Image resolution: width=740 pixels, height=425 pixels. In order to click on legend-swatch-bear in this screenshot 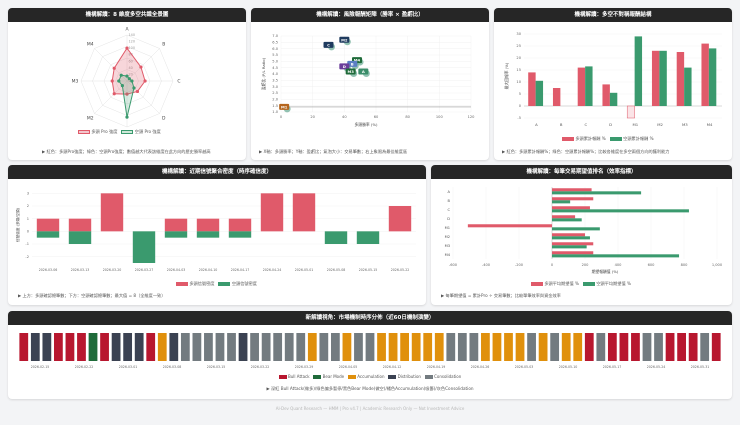, I will do `click(615, 139)`.